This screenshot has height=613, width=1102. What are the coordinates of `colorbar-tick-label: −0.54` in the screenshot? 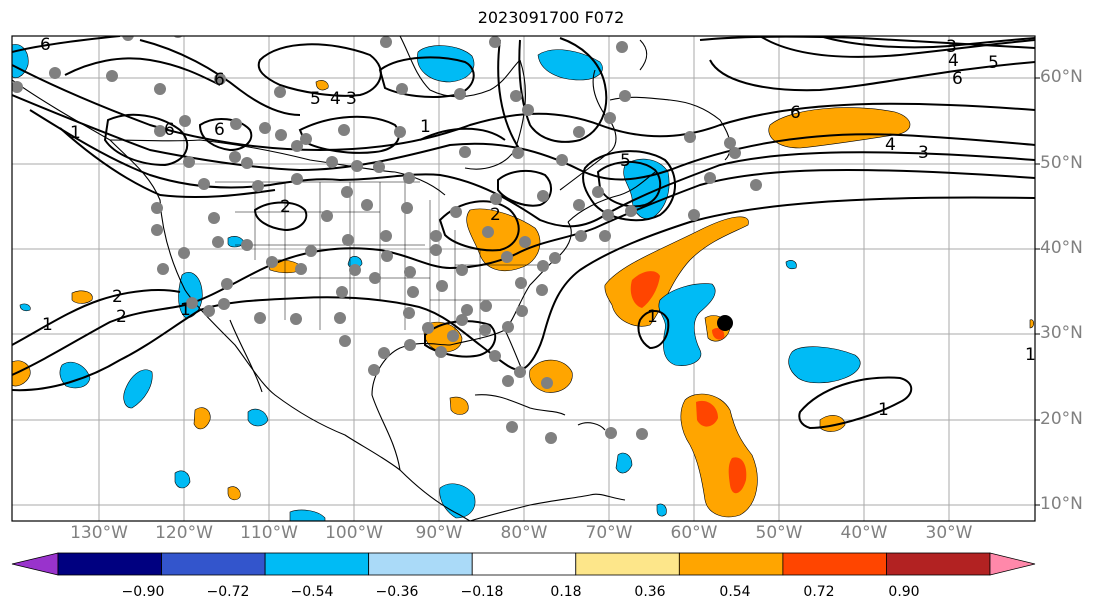 It's located at (312, 592).